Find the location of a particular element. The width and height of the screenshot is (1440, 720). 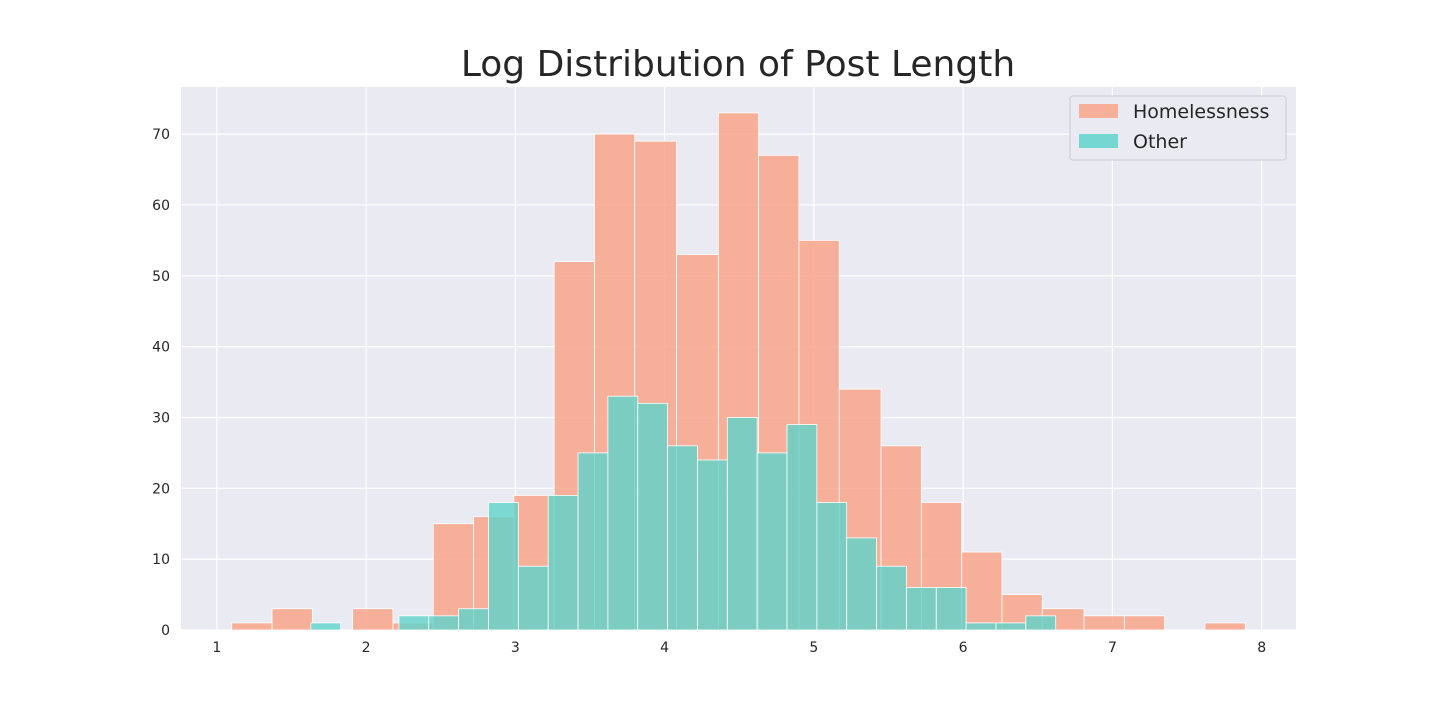

x-tick-label: 2 is located at coordinates (366, 648).